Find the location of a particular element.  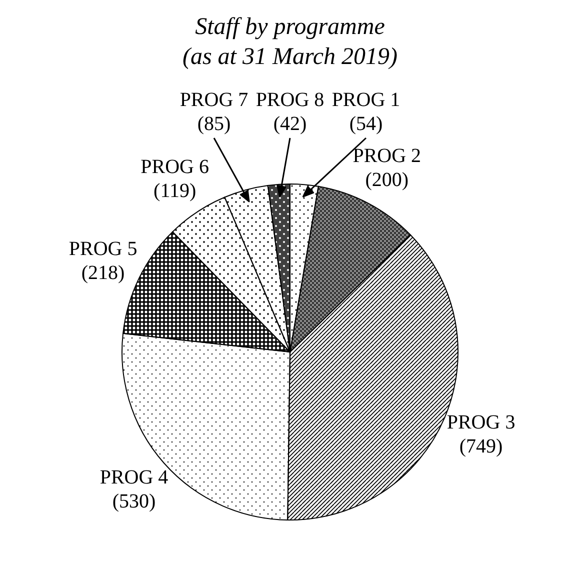

data-label: (530) is located at coordinates (134, 501).